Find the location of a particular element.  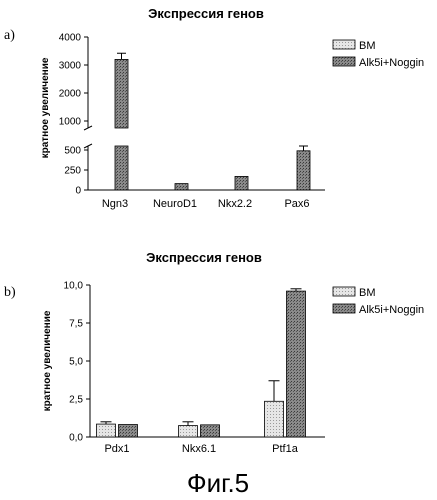

chart-b-bar-alk5i-nkx61 is located at coordinates (210, 431).